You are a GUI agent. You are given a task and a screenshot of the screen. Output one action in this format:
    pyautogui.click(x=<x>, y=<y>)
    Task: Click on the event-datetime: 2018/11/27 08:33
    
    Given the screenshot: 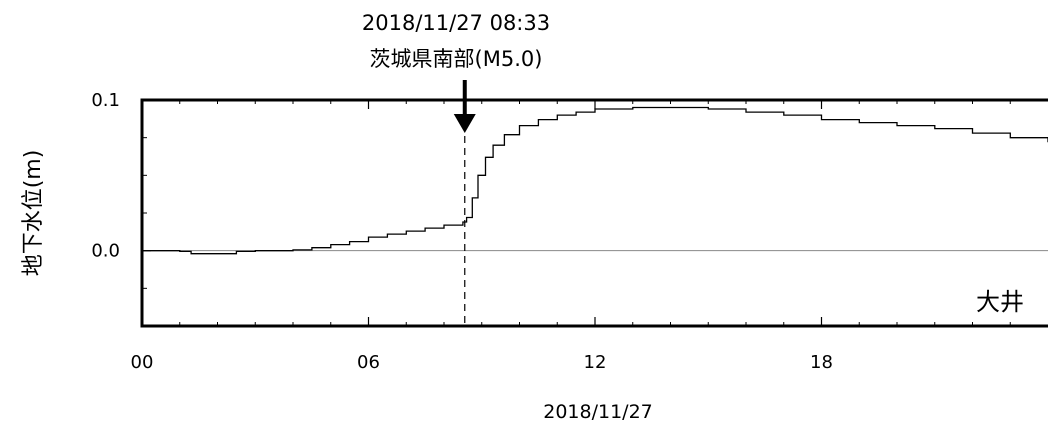 What is the action you would take?
    pyautogui.click(x=456, y=23)
    